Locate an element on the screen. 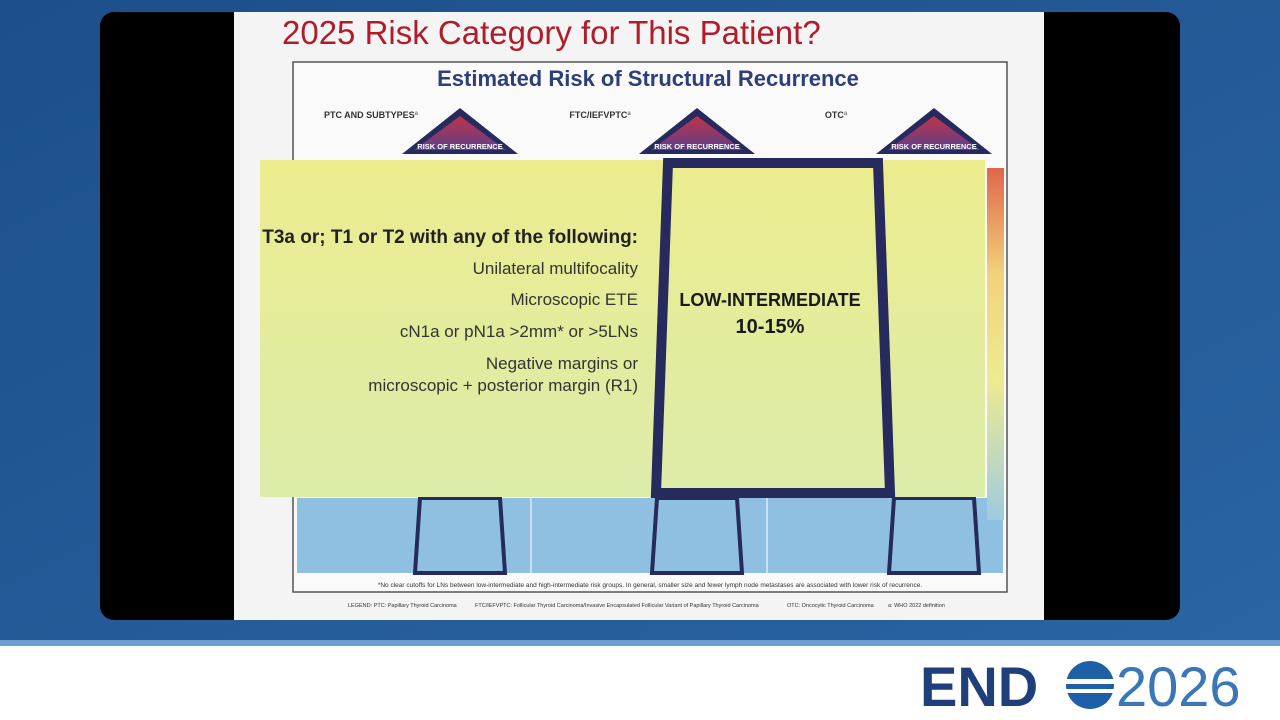 This screenshot has height=720, width=1280. risk-range: 10-15% is located at coordinates (770, 327).